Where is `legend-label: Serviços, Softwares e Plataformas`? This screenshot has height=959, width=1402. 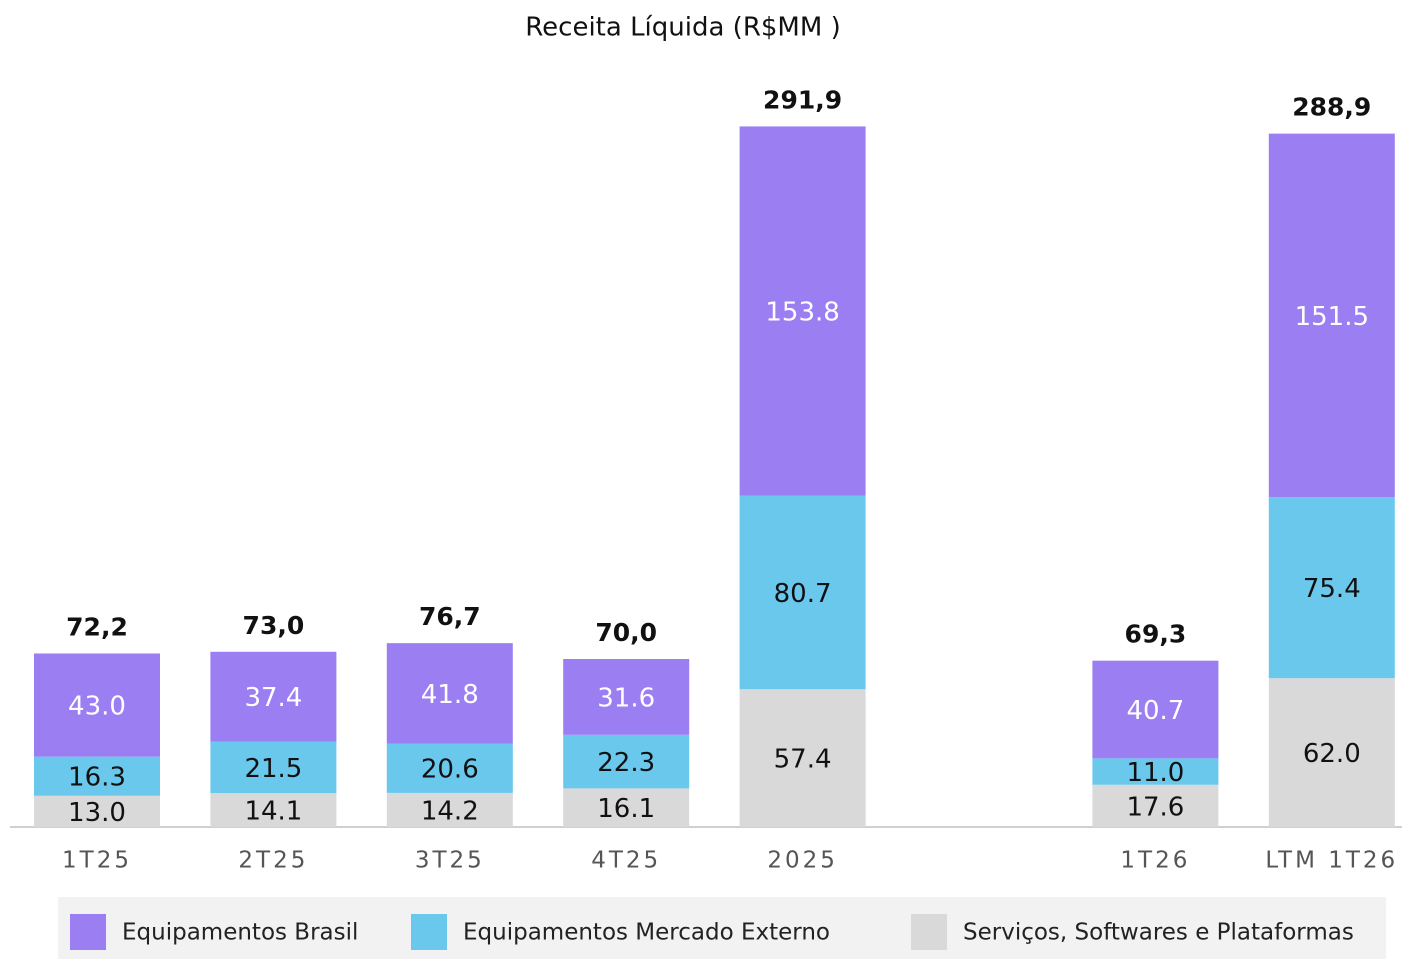 legend-label: Serviços, Softwares e Plataformas is located at coordinates (1158, 933).